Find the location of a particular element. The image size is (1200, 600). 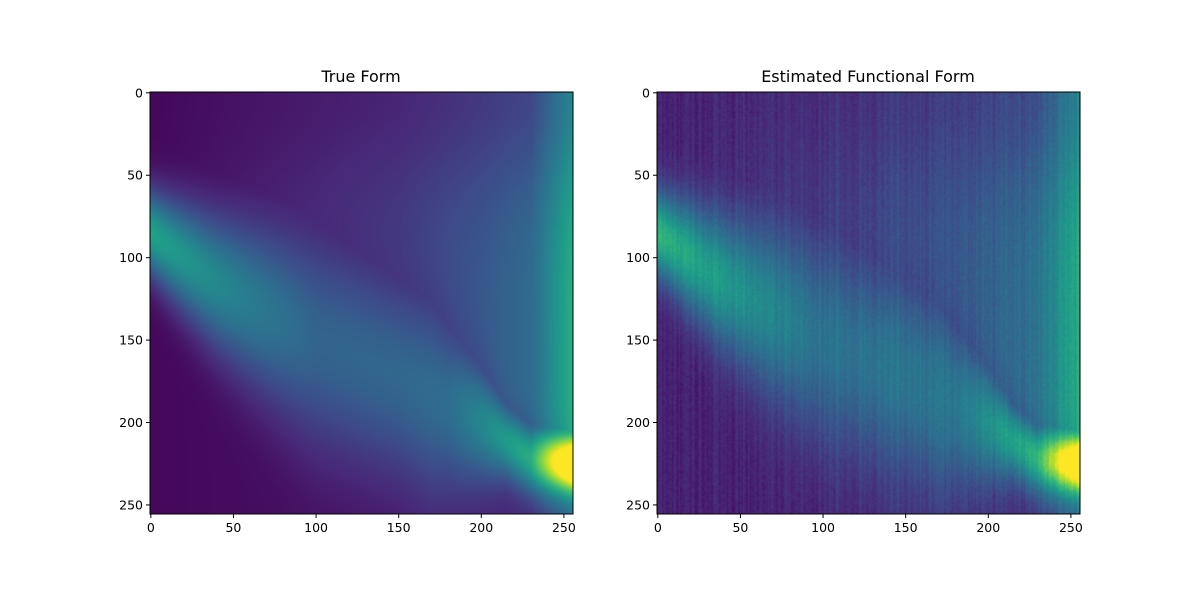

chart-title: True Form is located at coordinates (360, 76).